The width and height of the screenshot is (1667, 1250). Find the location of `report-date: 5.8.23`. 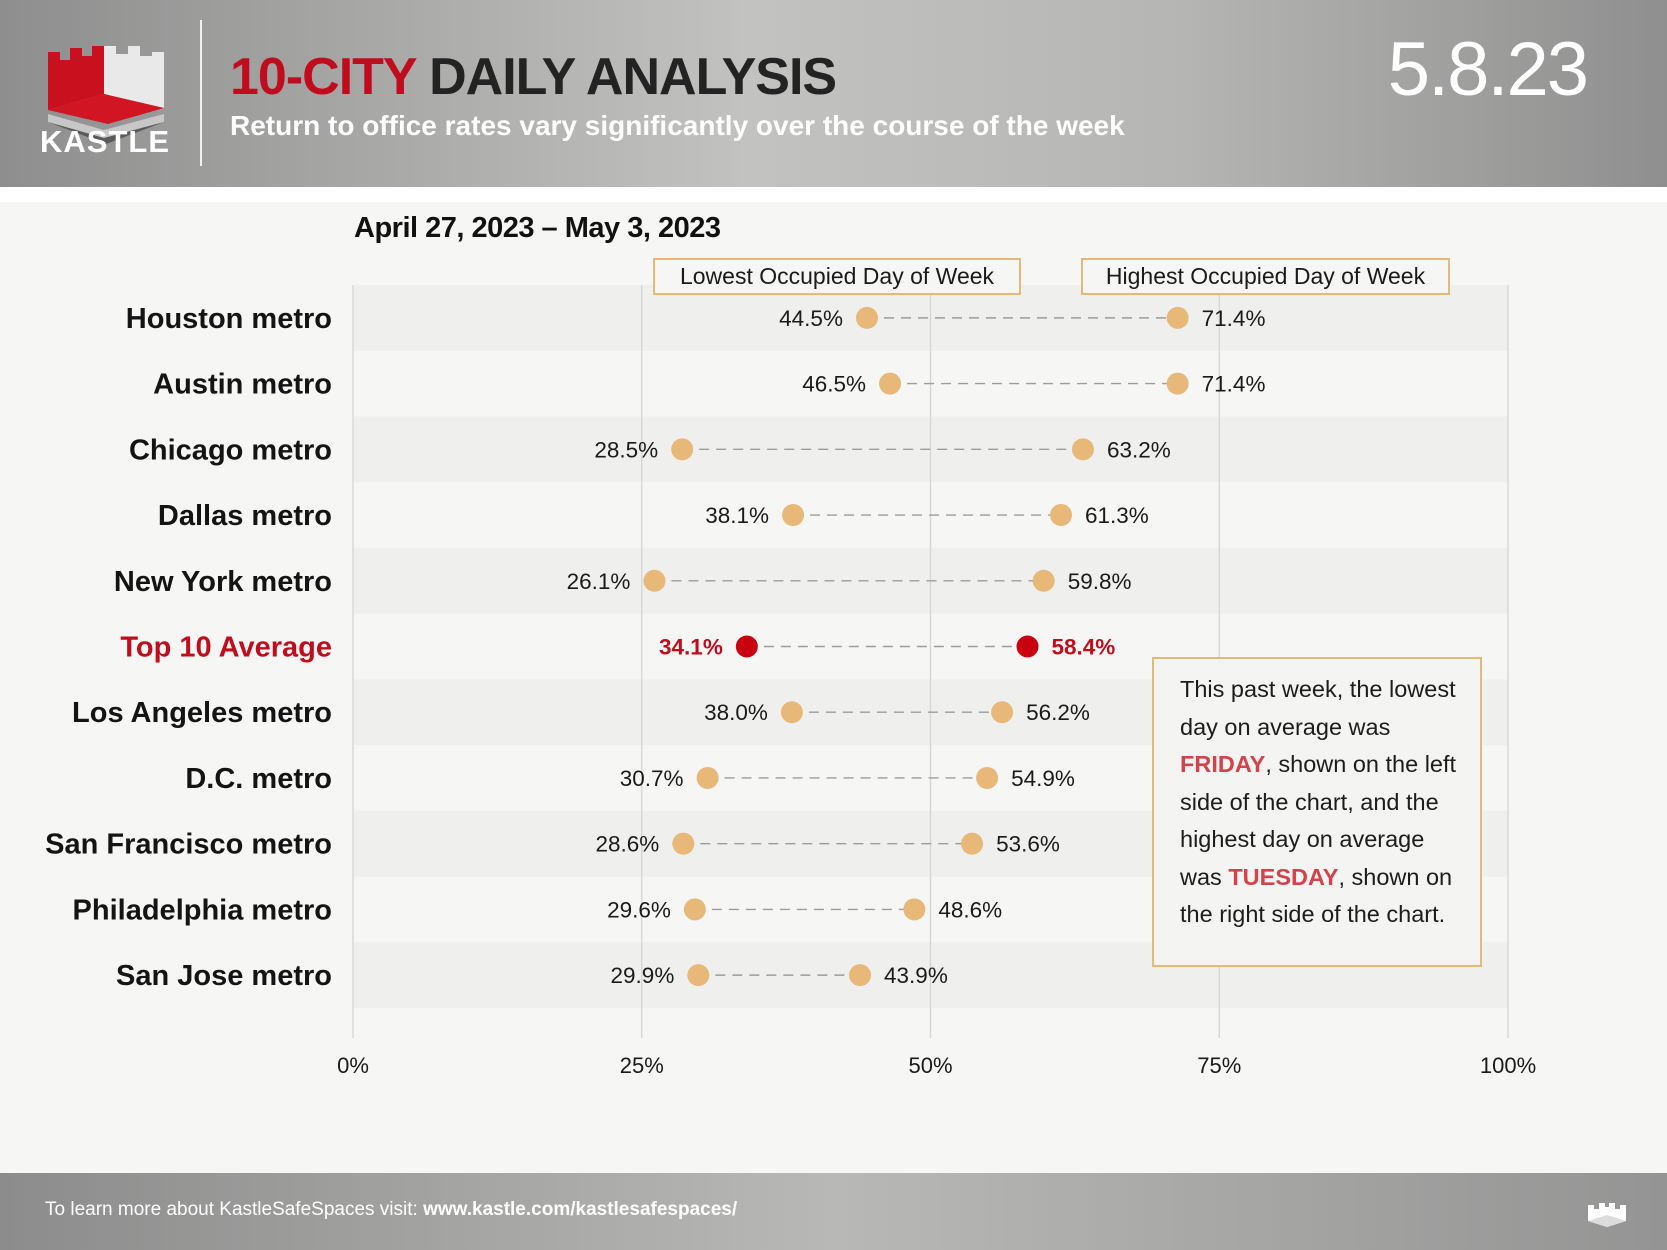

report-date: 5.8.23 is located at coordinates (1488, 69).